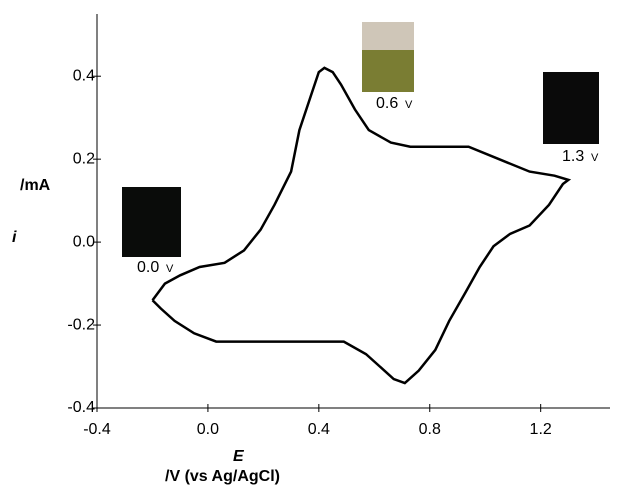 The height and width of the screenshot is (488, 621). I want to click on y-tick-label: 0.2, so click(84, 158).